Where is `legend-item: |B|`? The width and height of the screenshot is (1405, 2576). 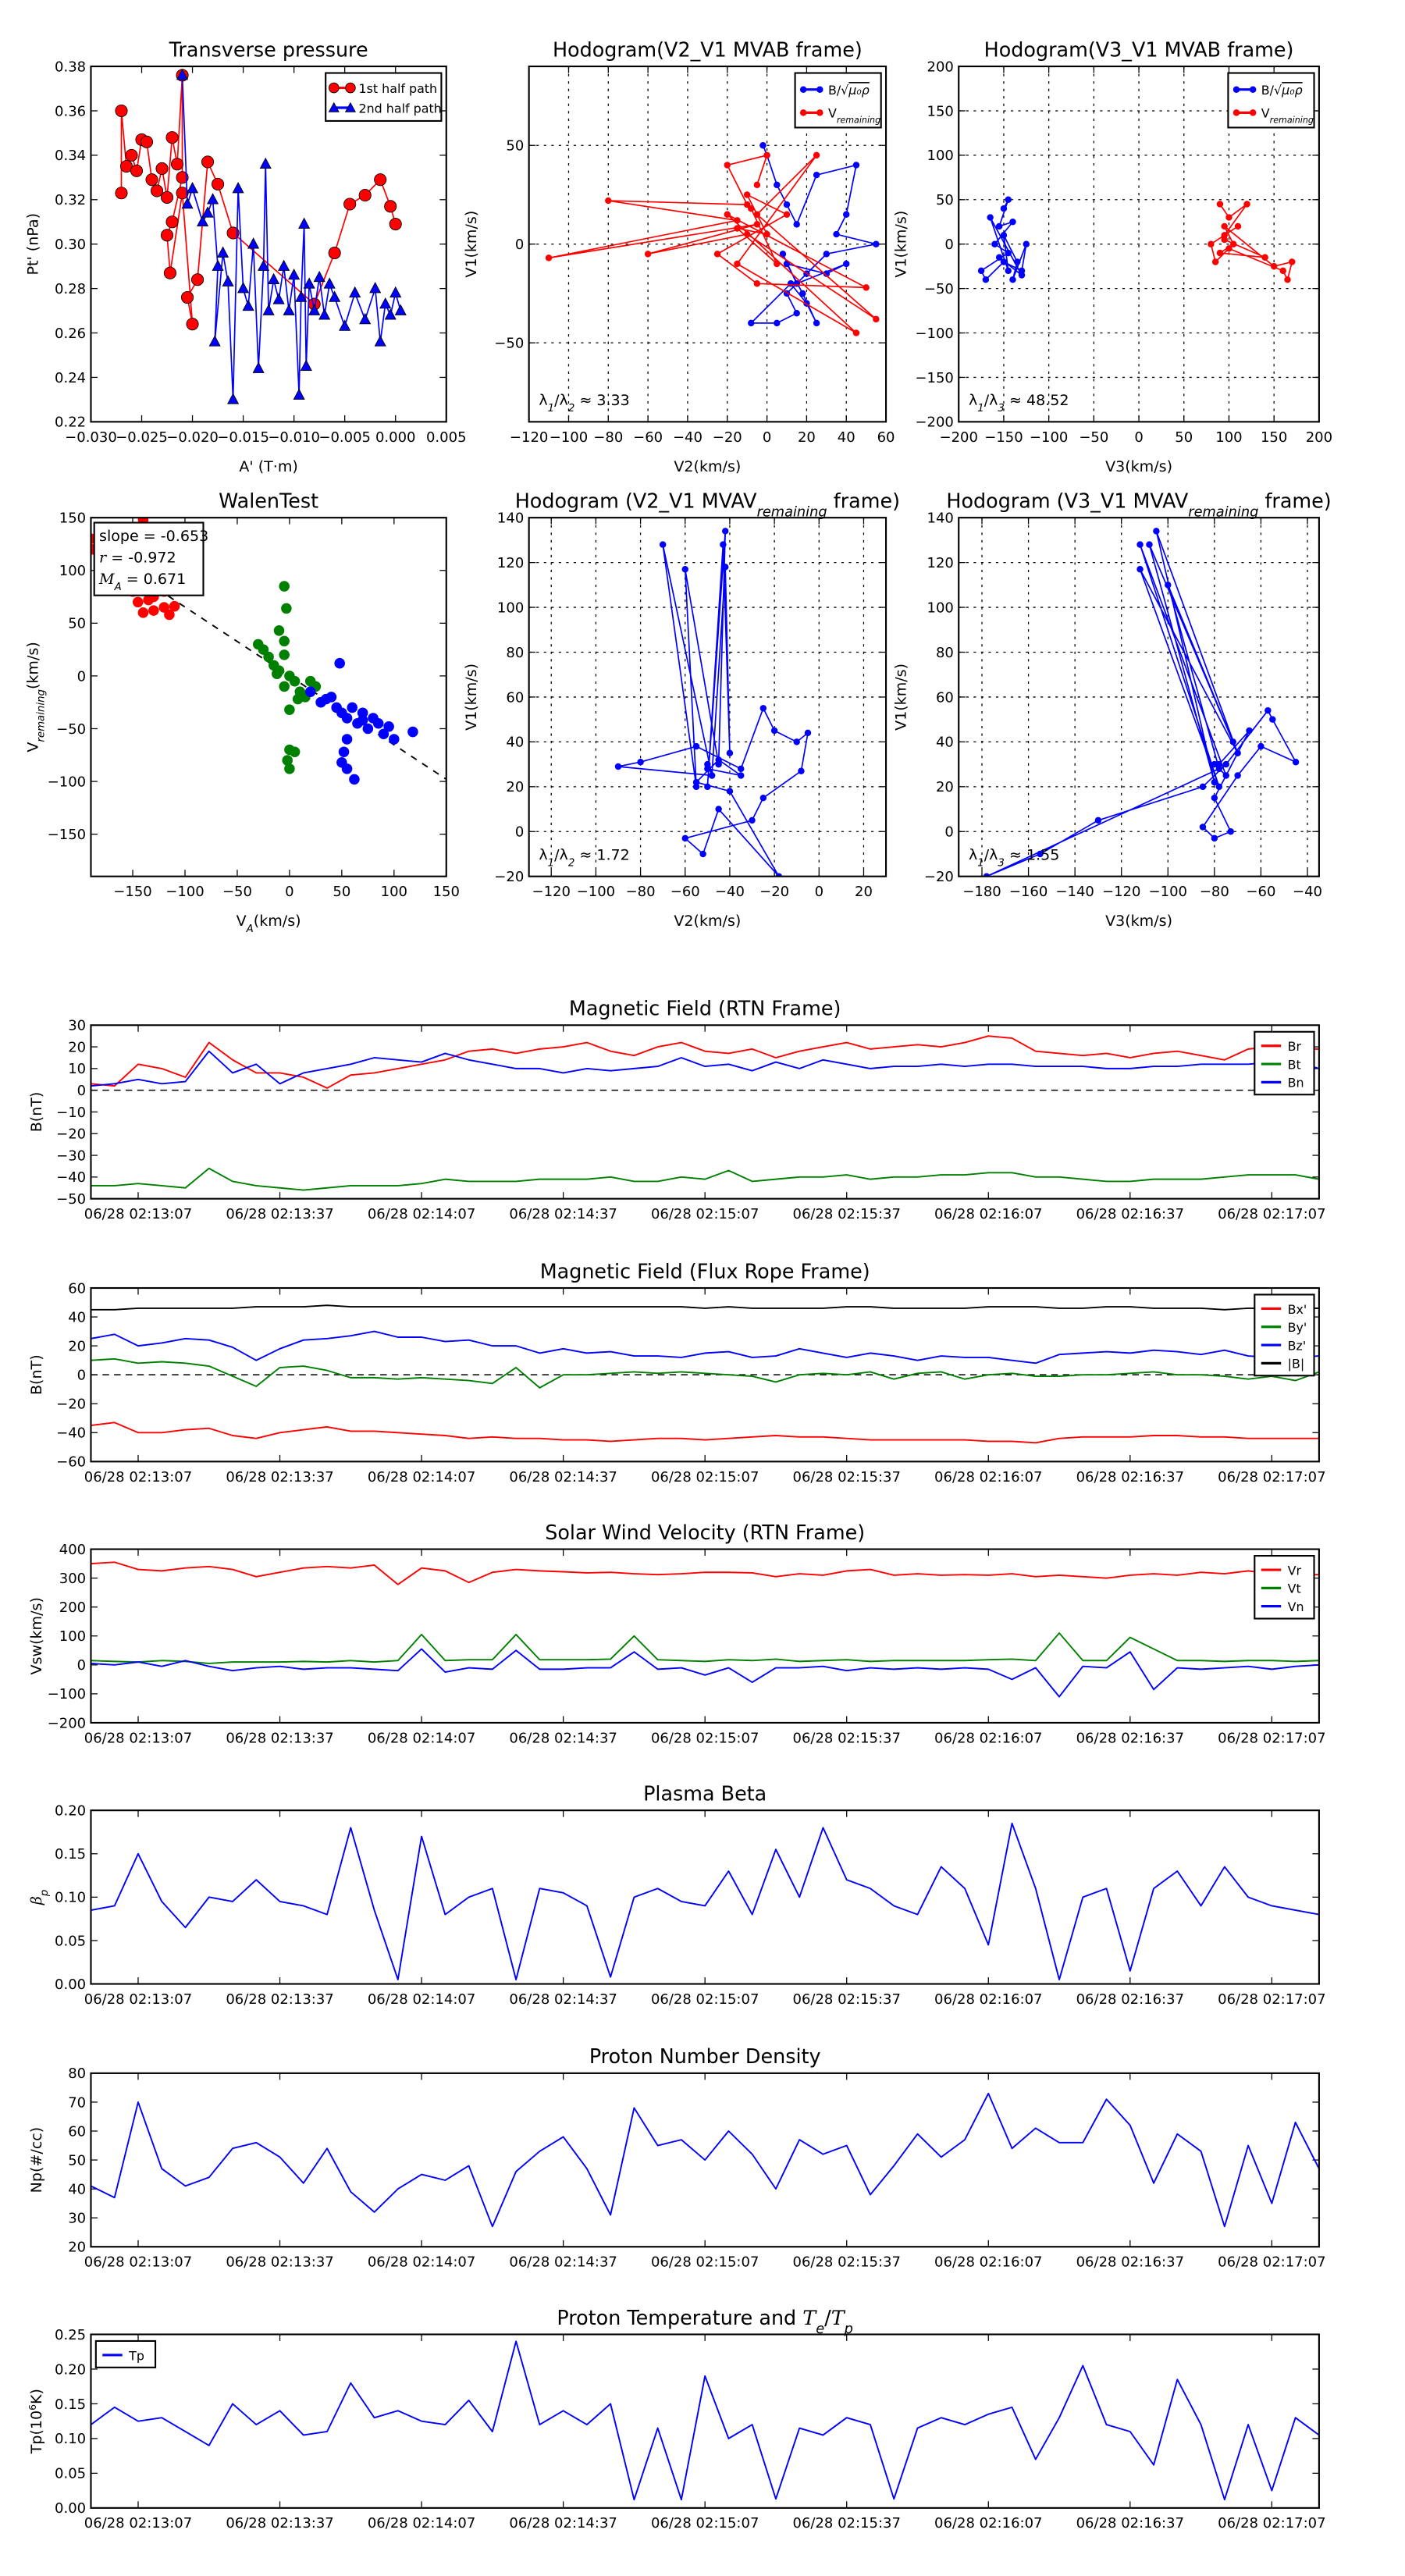
legend-item: |B| is located at coordinates (1283, 1364).